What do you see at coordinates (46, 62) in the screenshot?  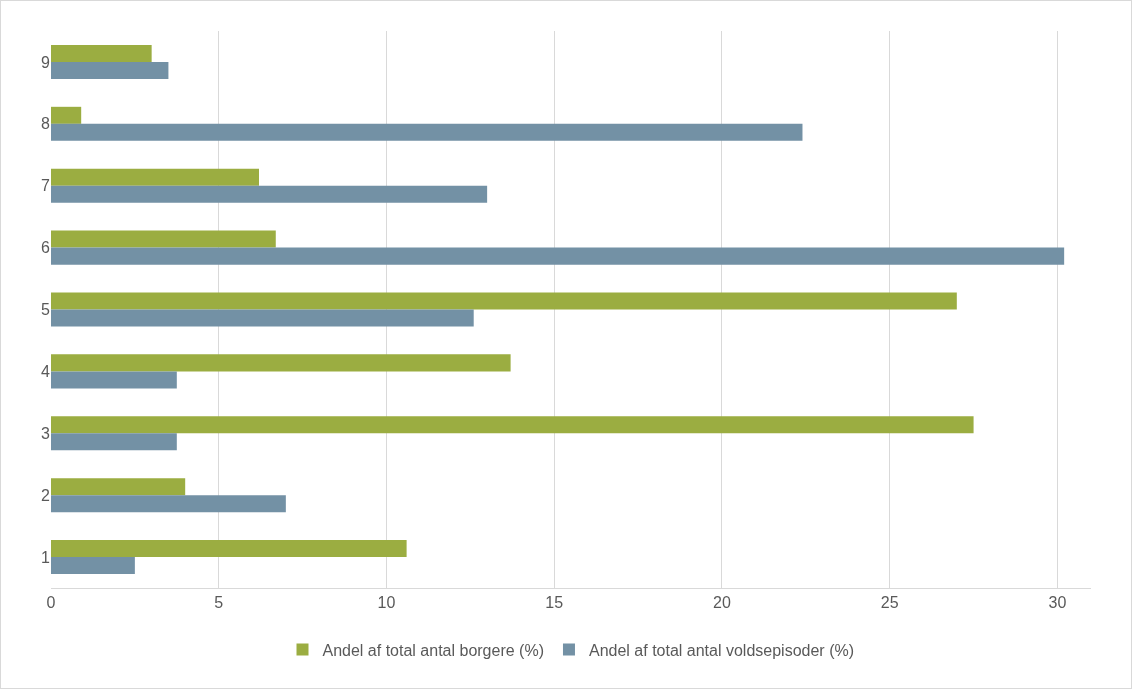 I see `y-tick-label: 9` at bounding box center [46, 62].